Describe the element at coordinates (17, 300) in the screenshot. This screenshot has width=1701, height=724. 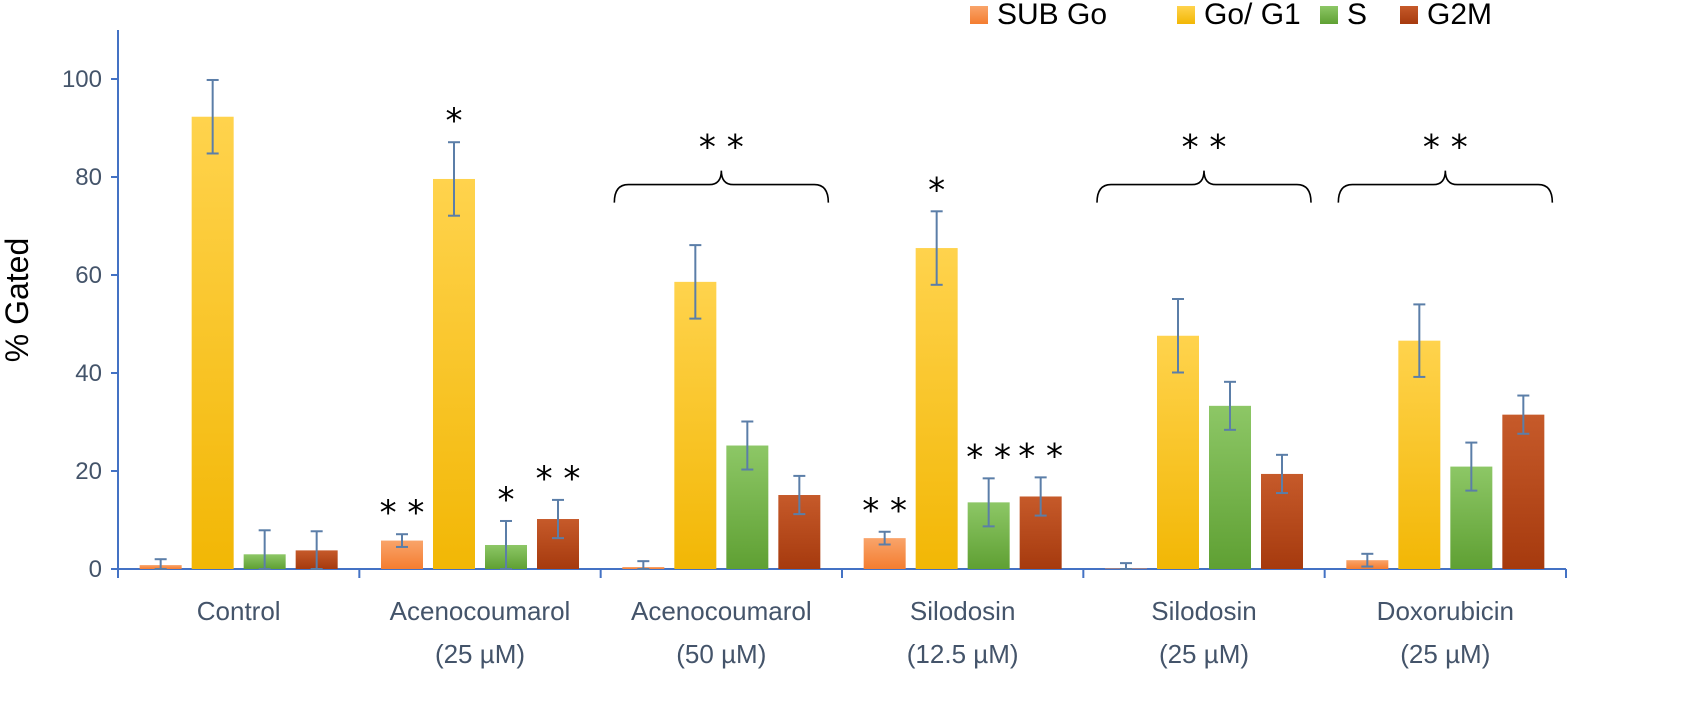
I see `y-axis-label: % Gated` at that location.